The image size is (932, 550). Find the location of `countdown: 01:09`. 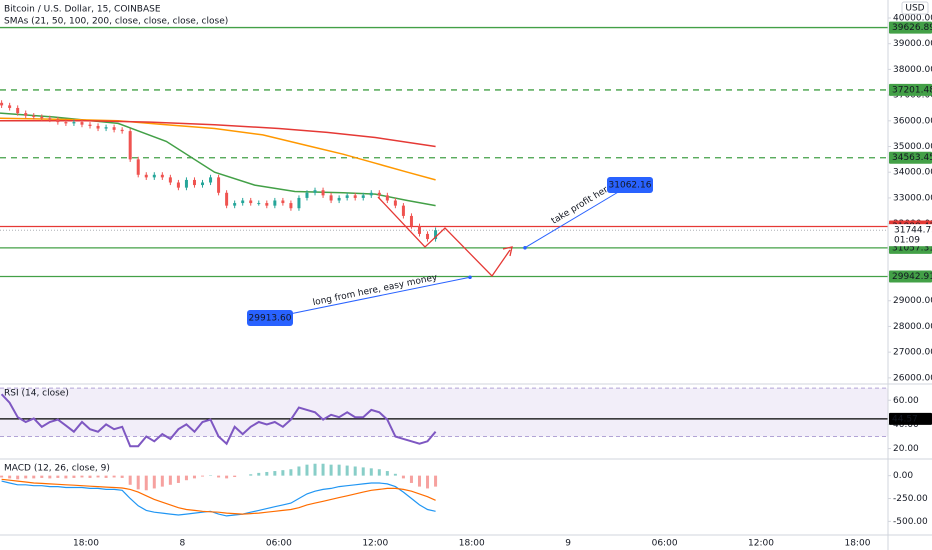

countdown: 01:09 is located at coordinates (907, 241).